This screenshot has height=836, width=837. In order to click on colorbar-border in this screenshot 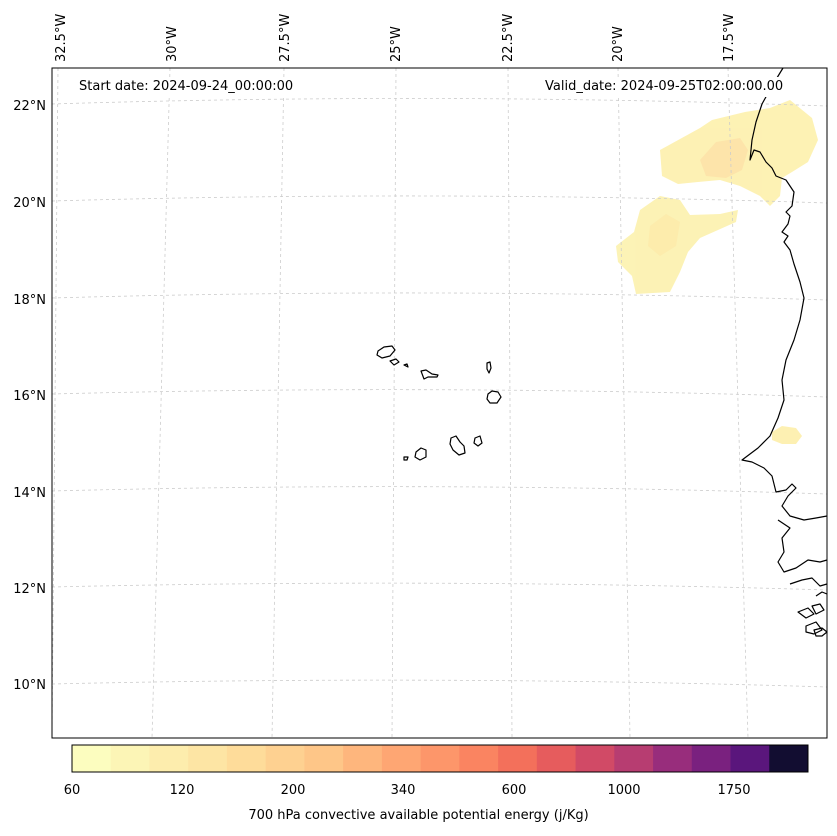, I will do `click(440, 758)`.